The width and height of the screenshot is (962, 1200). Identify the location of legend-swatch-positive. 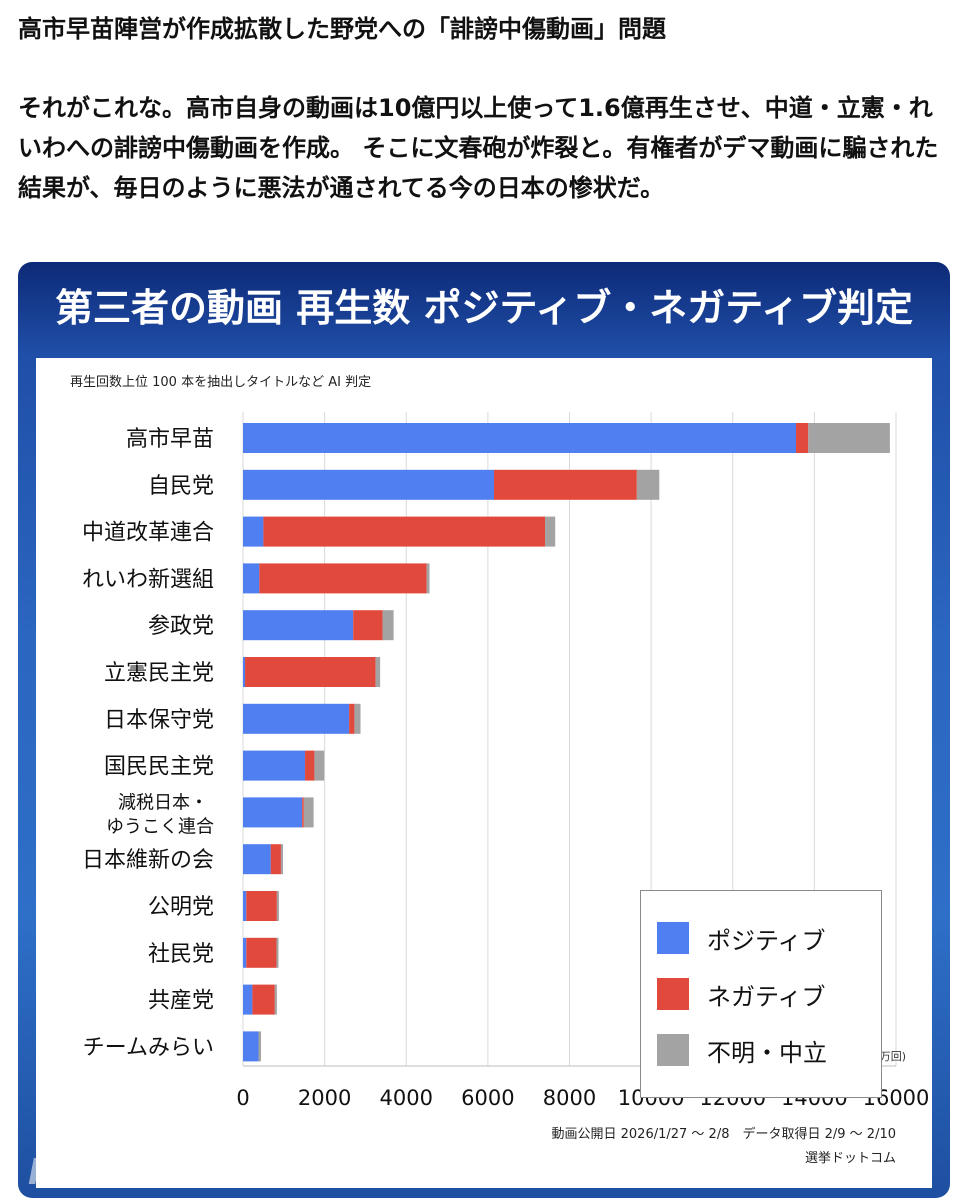
(673, 938).